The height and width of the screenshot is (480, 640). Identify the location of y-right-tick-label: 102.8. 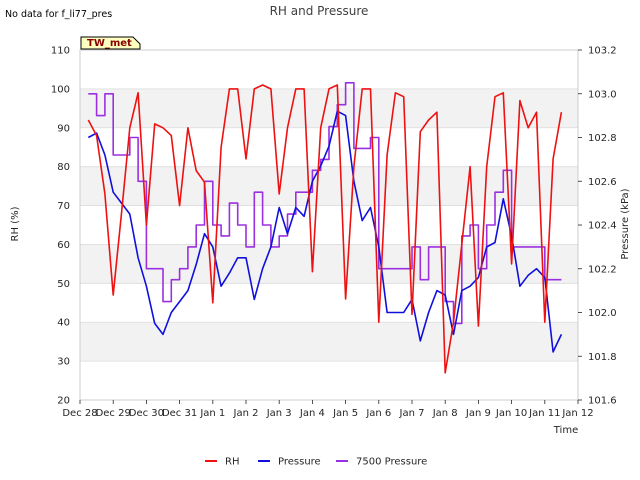
(602, 138).